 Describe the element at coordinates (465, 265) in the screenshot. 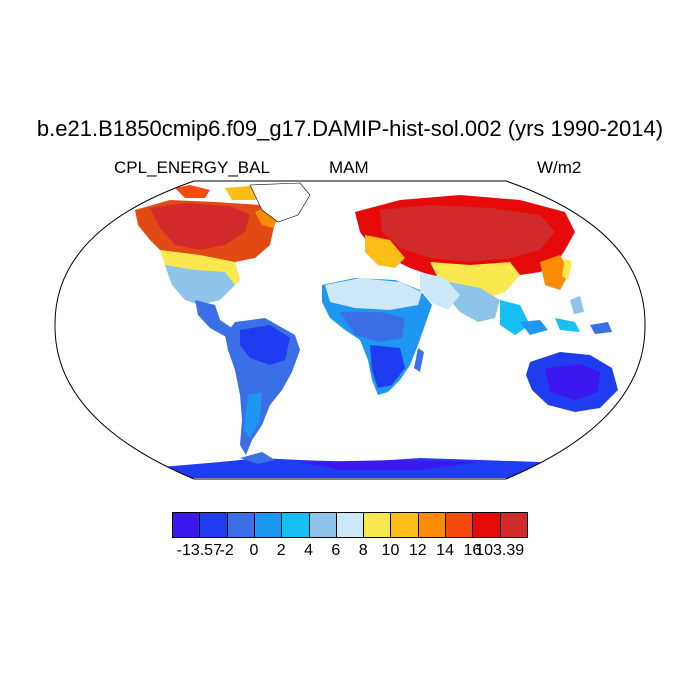

I see `eurasia-landmass` at that location.